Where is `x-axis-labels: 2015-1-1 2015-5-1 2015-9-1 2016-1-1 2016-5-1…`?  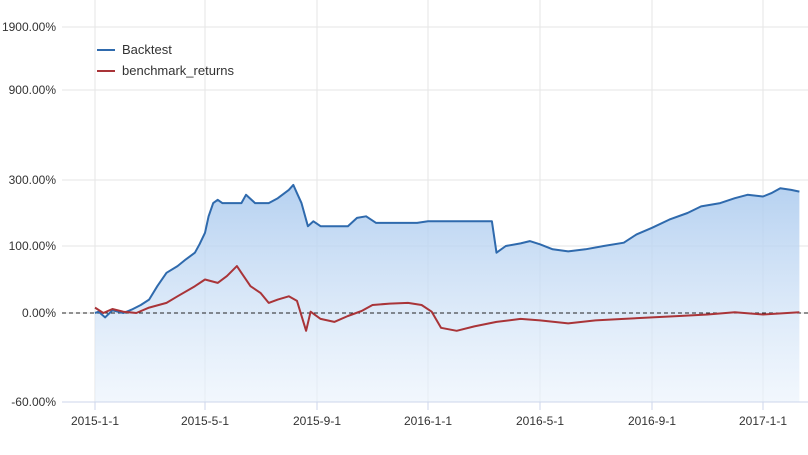
x-axis-labels: 2015-1-1 2015-5-1 2015-9-1 2016-1-1 2016-5-1… is located at coordinates (429, 421).